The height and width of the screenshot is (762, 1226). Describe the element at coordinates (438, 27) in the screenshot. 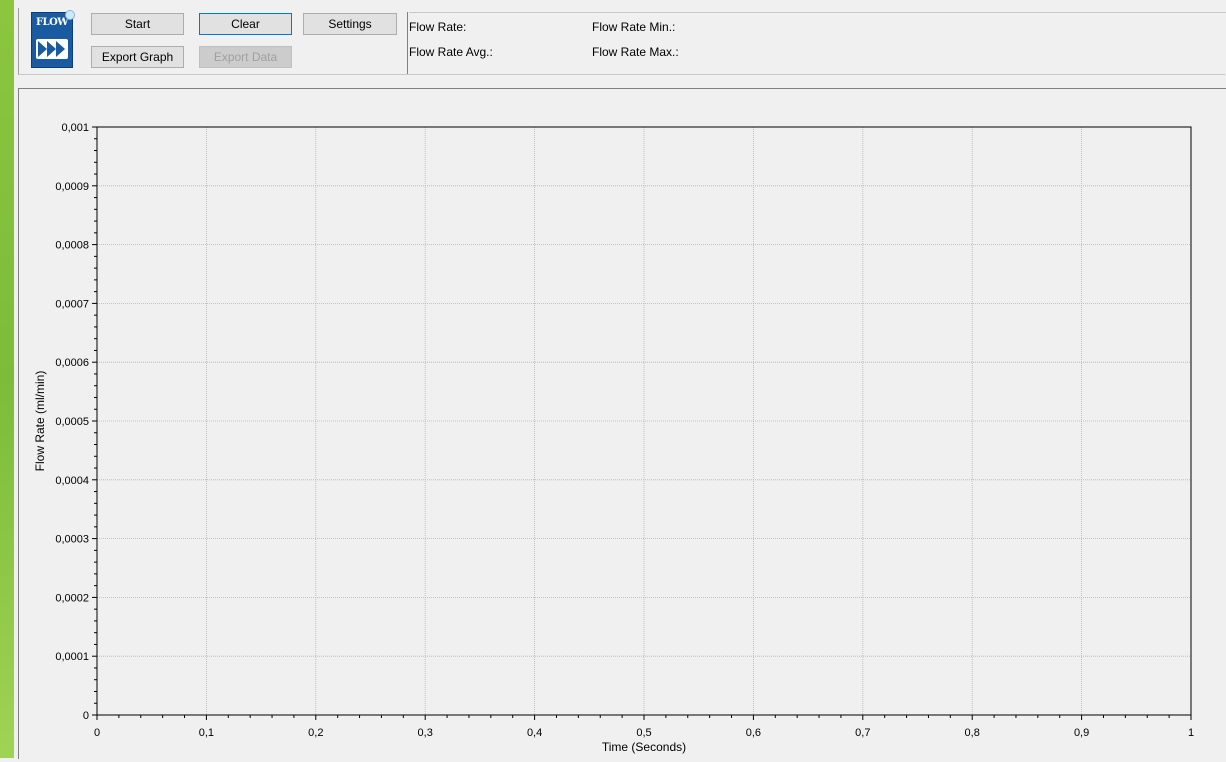

I see `flow-rate-label: Flow Rate:` at that location.